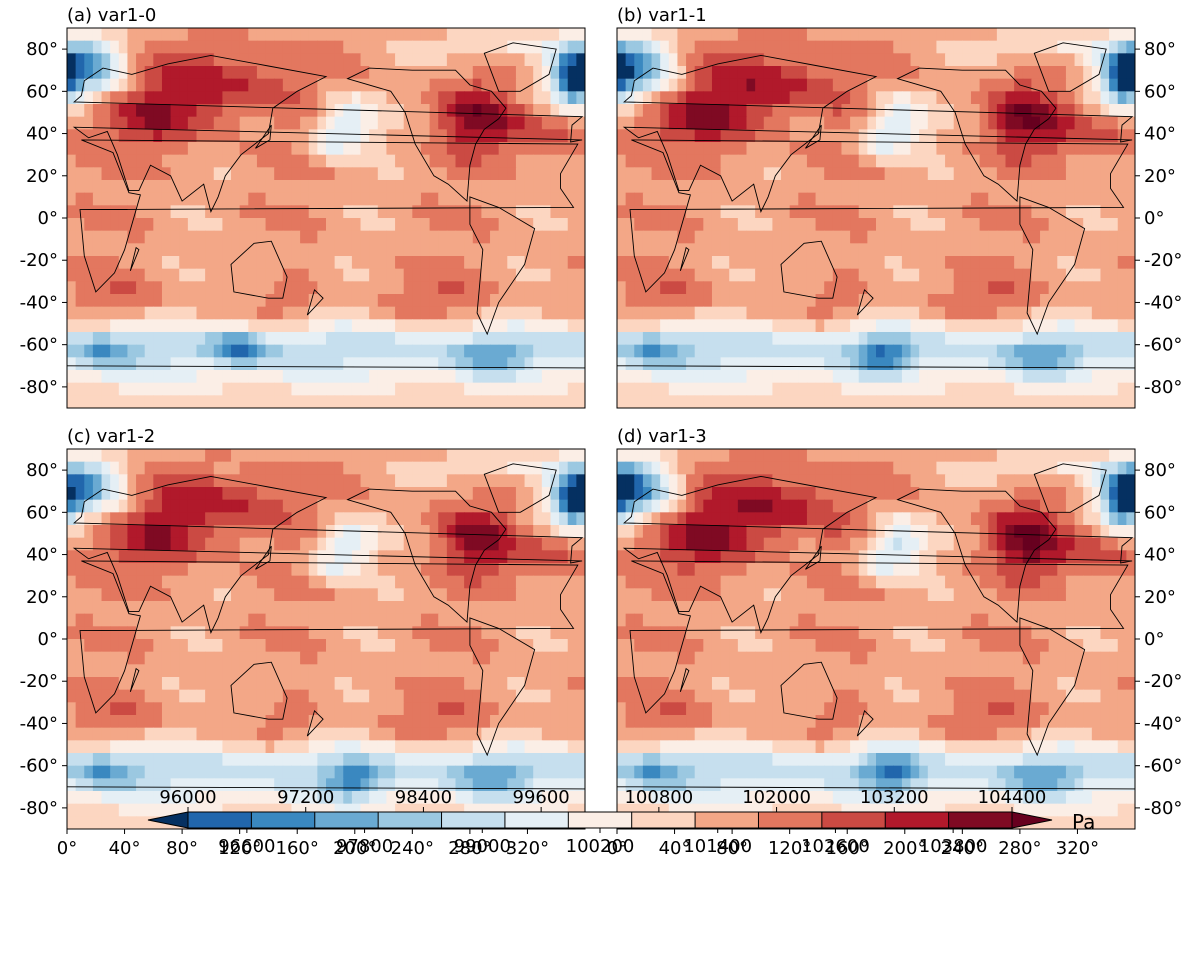  I want to click on y-tick-label: -80°, so click(1163, 387).